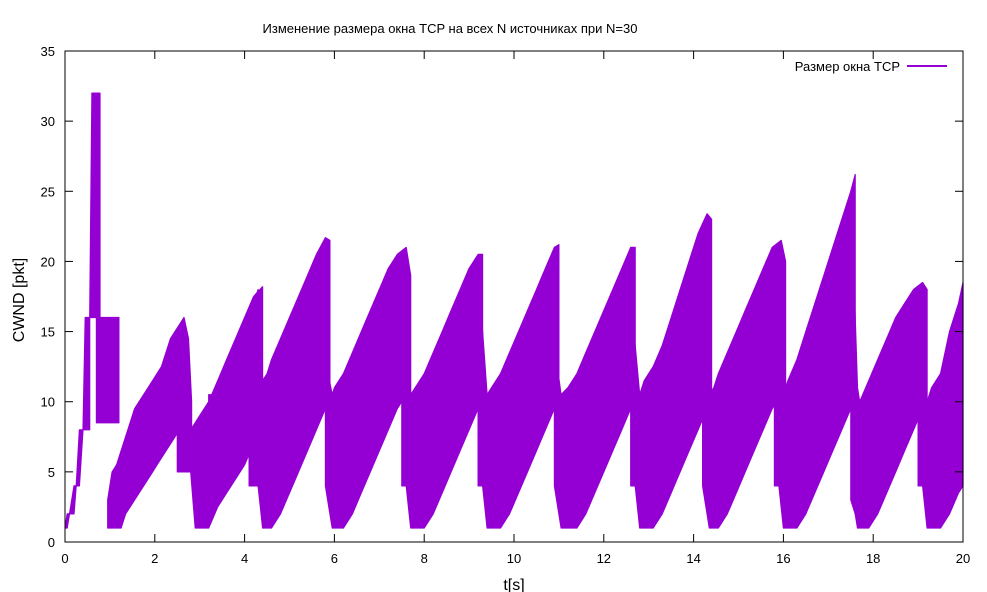  Describe the element at coordinates (514, 558) in the screenshot. I see `x-tick-label: 10` at that location.